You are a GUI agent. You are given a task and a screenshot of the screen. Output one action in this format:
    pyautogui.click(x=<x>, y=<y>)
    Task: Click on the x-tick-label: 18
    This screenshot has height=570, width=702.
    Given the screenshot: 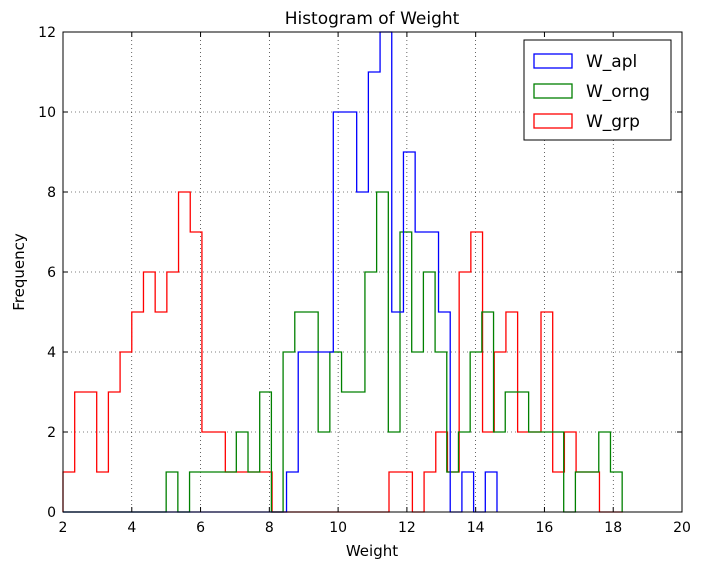 What is the action you would take?
    pyautogui.click(x=613, y=528)
    